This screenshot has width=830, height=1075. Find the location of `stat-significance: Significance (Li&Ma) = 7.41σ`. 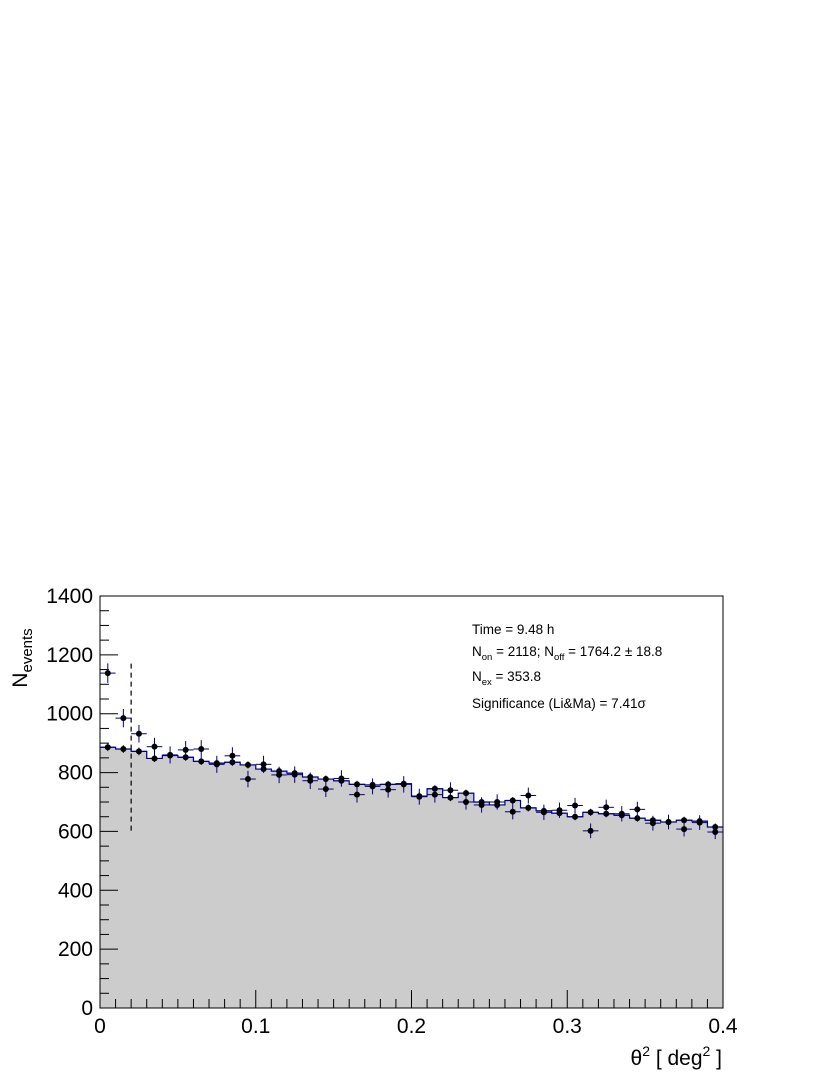

stat-significance: Significance (Li&Ma) = 7.41σ is located at coordinates (559, 703).